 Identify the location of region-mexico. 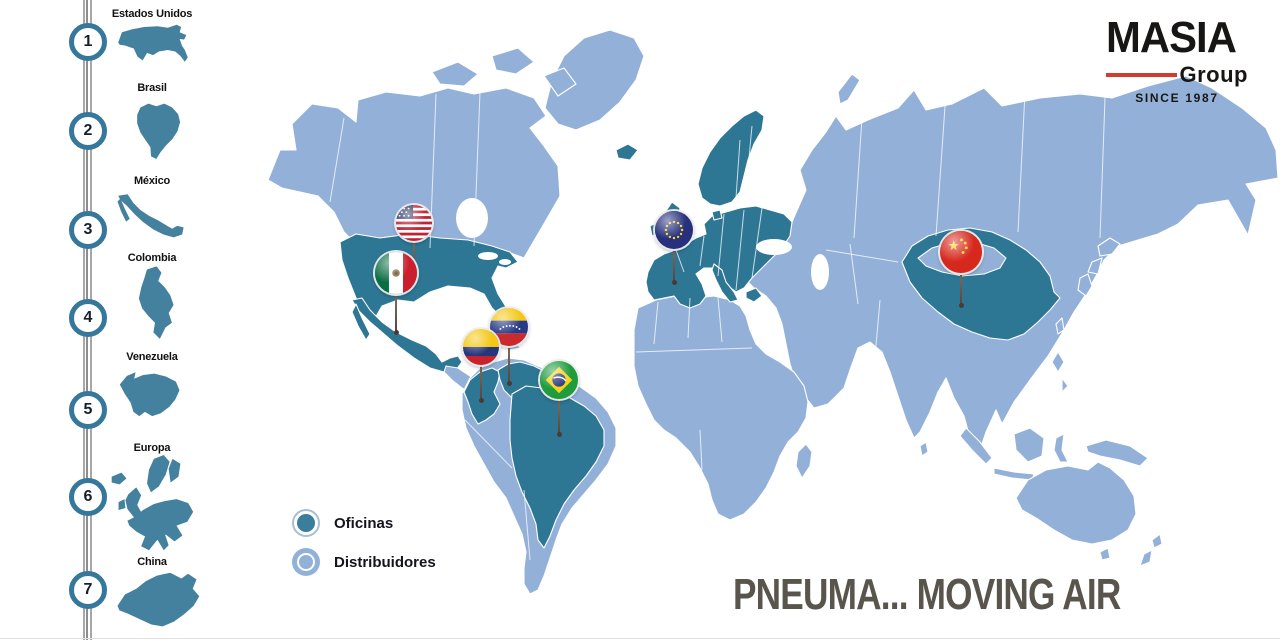
(407, 335).